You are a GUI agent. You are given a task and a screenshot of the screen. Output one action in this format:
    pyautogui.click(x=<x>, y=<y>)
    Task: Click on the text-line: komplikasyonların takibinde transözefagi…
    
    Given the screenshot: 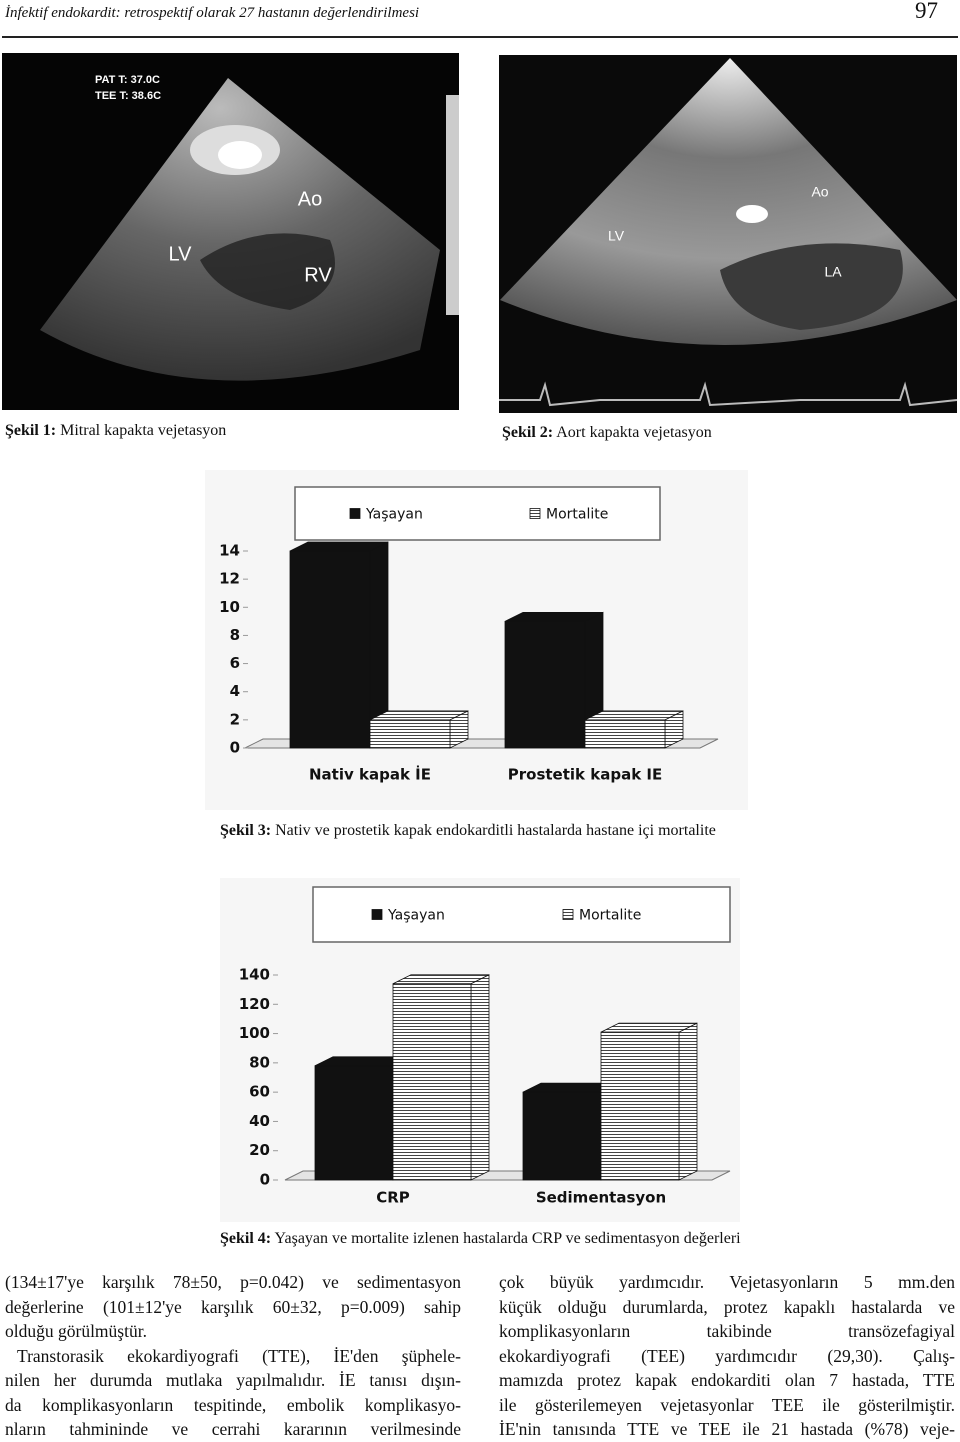 What is the action you would take?
    pyautogui.click(x=727, y=1331)
    